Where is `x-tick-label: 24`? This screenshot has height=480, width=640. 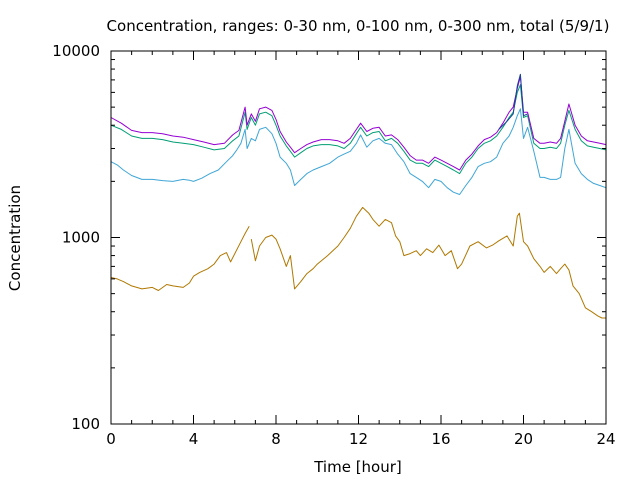
x-tick-label: 24 is located at coordinates (605, 439).